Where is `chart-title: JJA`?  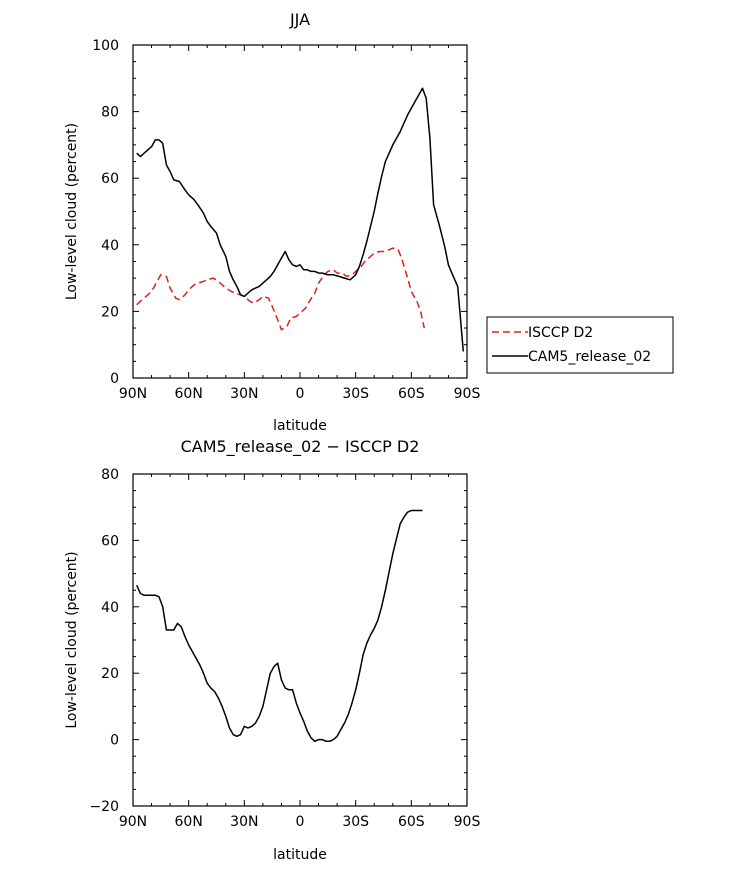 chart-title: JJA is located at coordinates (299, 19).